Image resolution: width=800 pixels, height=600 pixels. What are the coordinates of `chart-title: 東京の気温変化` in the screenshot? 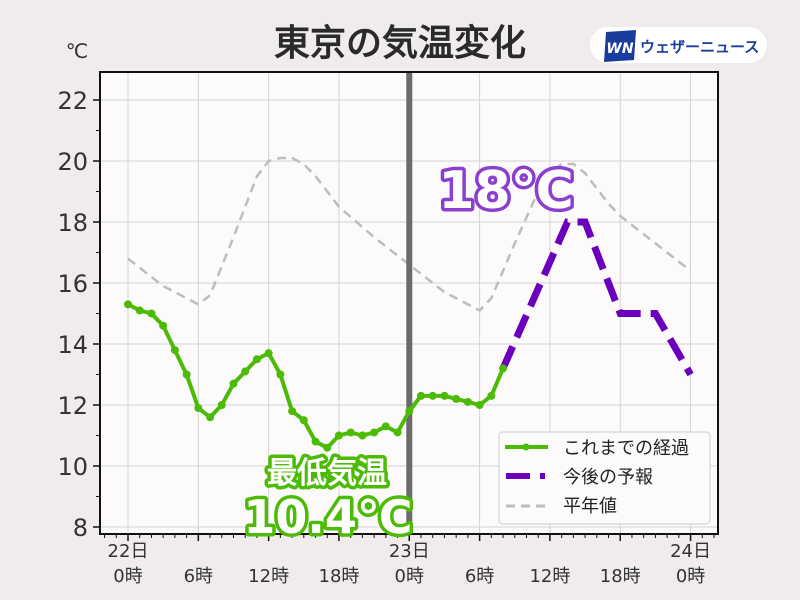 It's located at (400, 43).